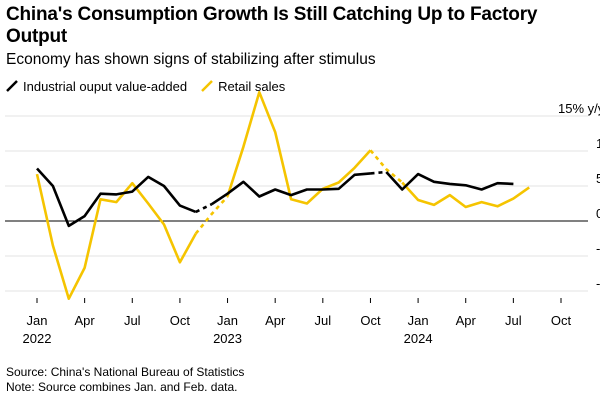  Describe the element at coordinates (12, 86) in the screenshot. I see `legend-swatch-industrial` at that location.